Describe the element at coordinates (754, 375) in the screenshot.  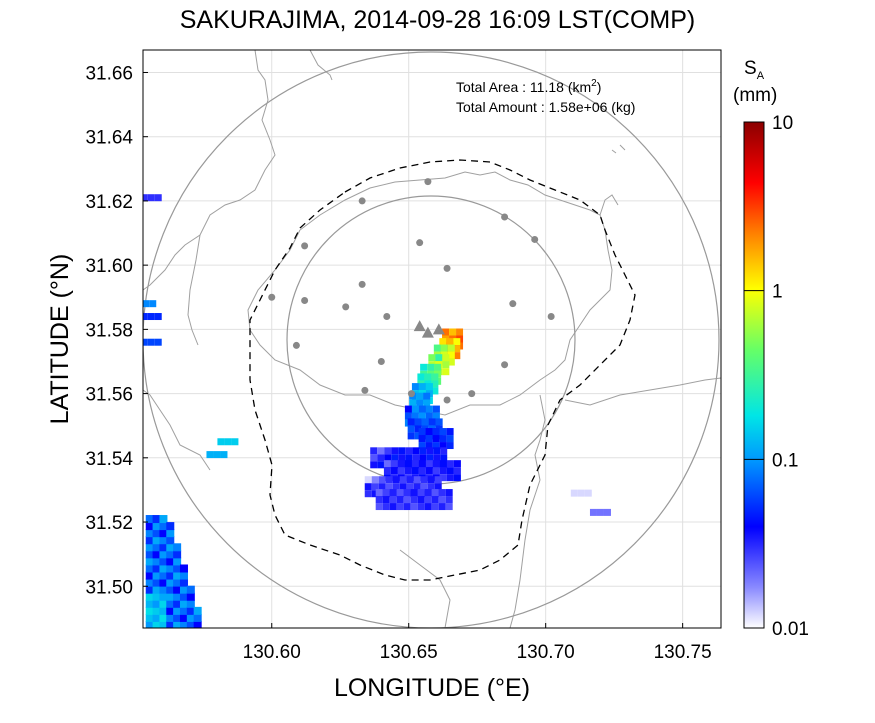
I see `colorbar` at that location.